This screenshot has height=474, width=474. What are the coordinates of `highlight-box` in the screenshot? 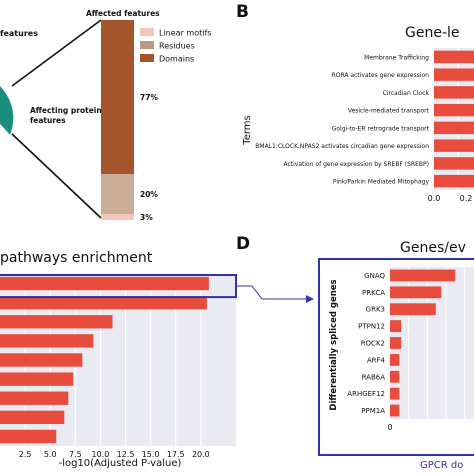 It's located at (118, 286).